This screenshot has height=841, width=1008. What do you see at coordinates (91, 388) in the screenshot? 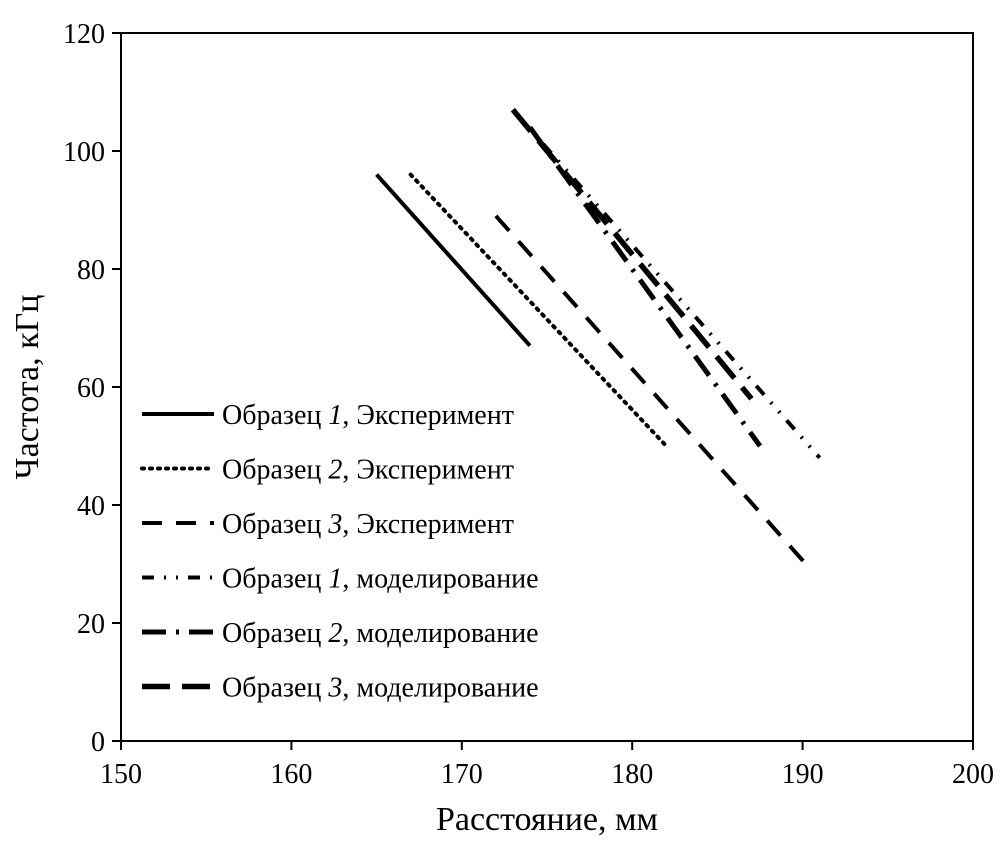
I see `y-tick-label: 60` at bounding box center [91, 388].